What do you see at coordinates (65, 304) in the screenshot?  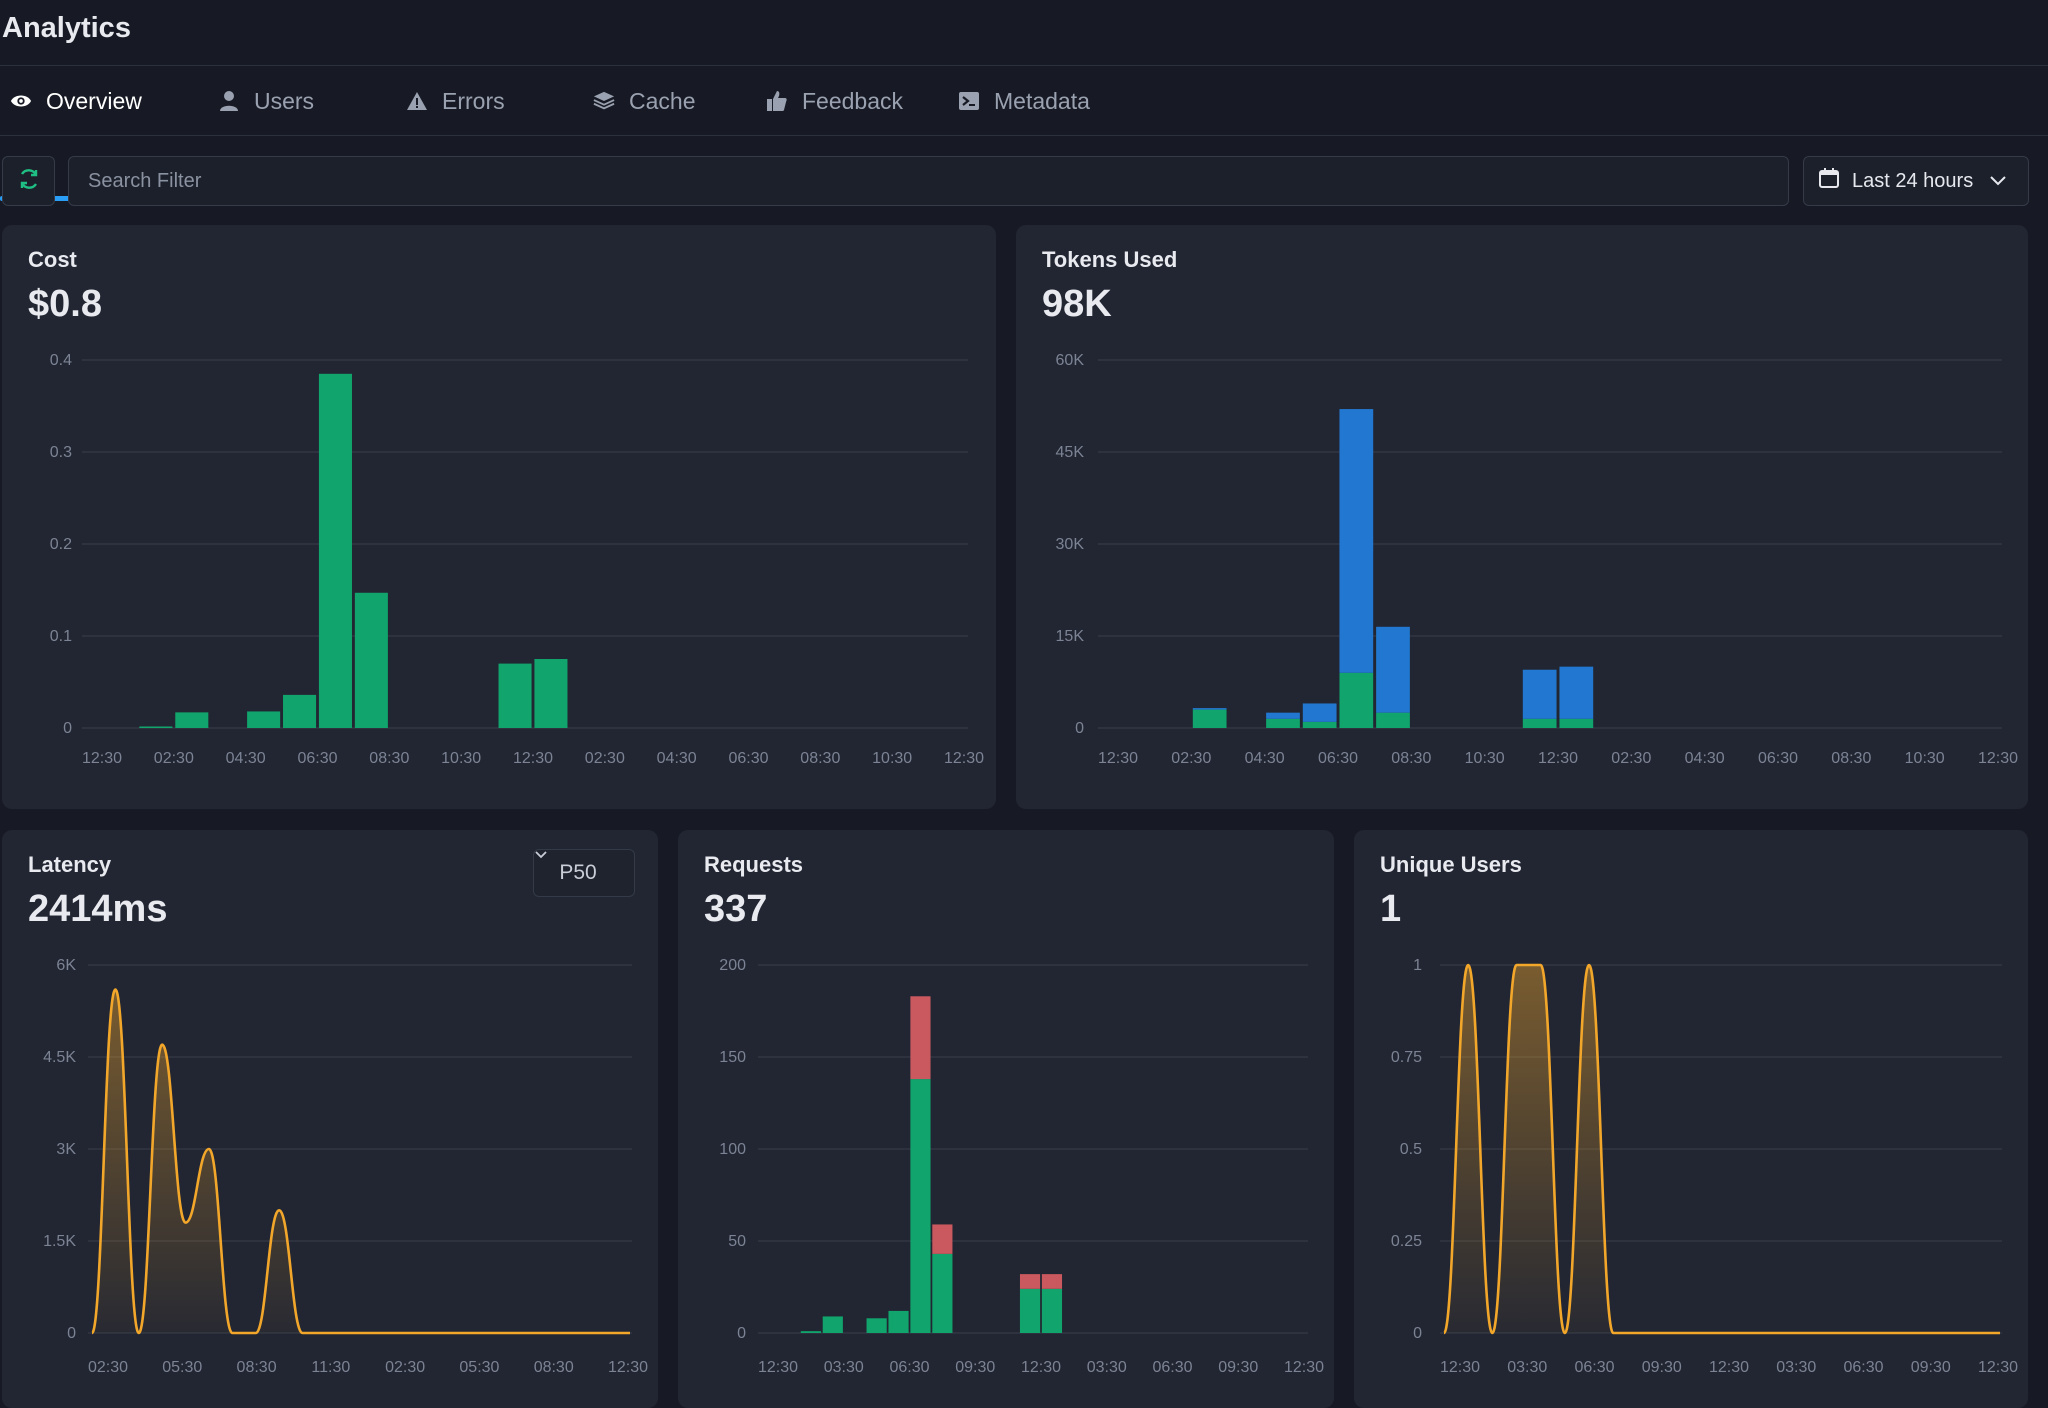 I see `card-value: $0.8` at bounding box center [65, 304].